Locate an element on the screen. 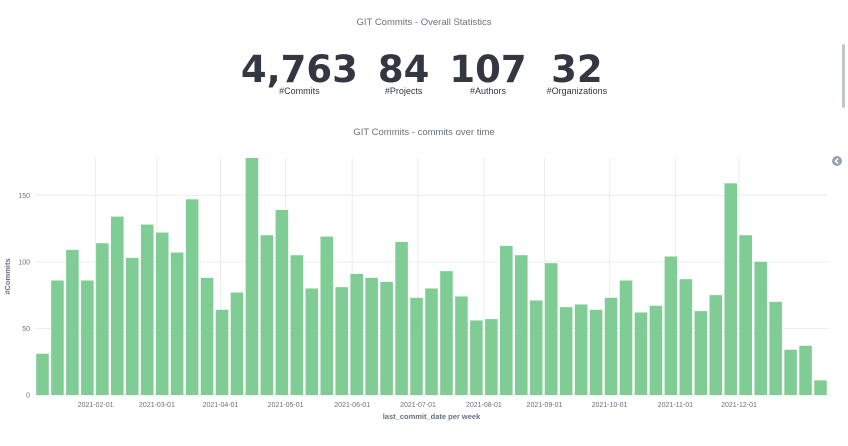 The height and width of the screenshot is (446, 848). metric-organizations-value: 32 is located at coordinates (577, 69).